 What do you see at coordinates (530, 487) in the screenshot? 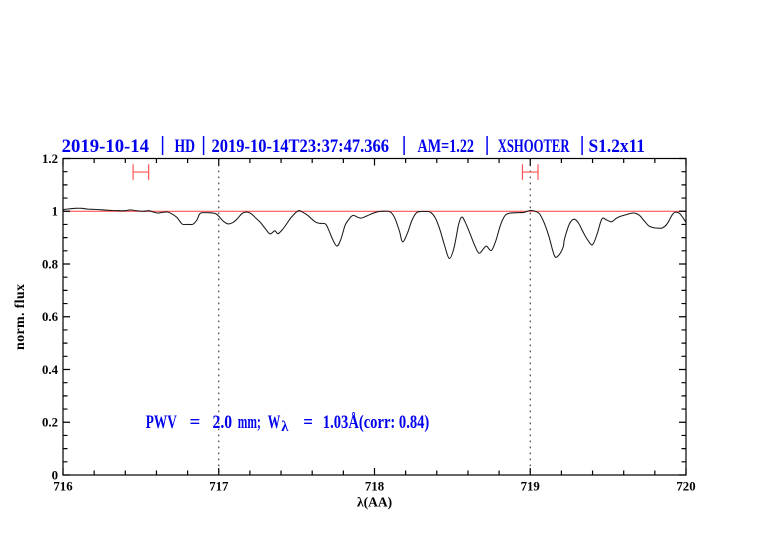
I see `svg-text: 719` at bounding box center [530, 487].